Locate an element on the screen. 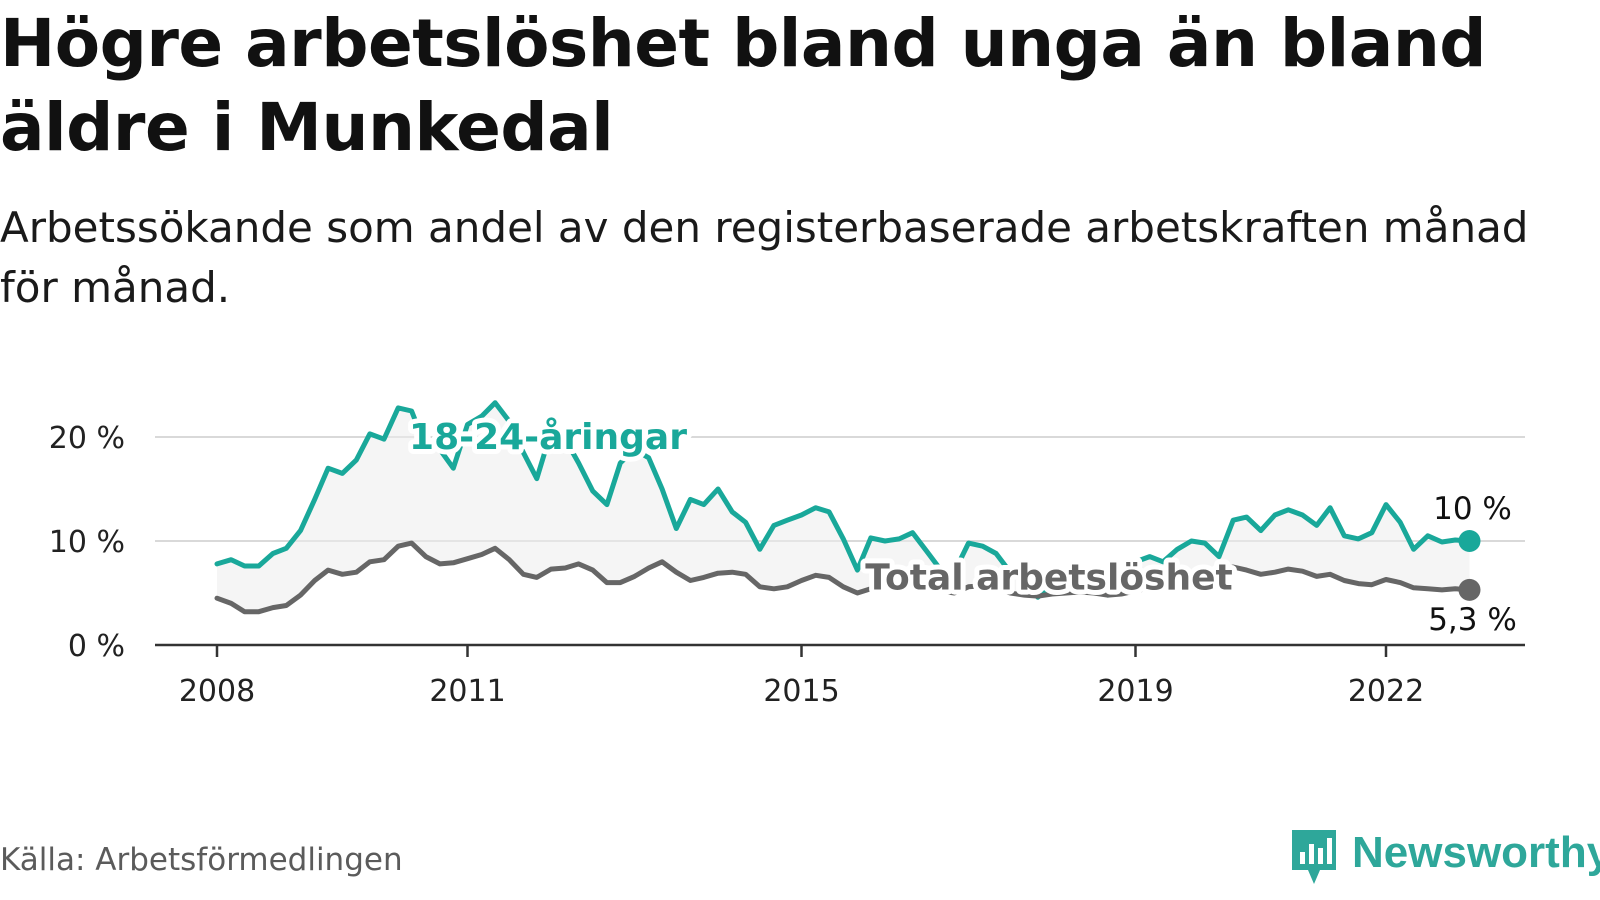  y-tick-label: 0 % is located at coordinates (96, 646).